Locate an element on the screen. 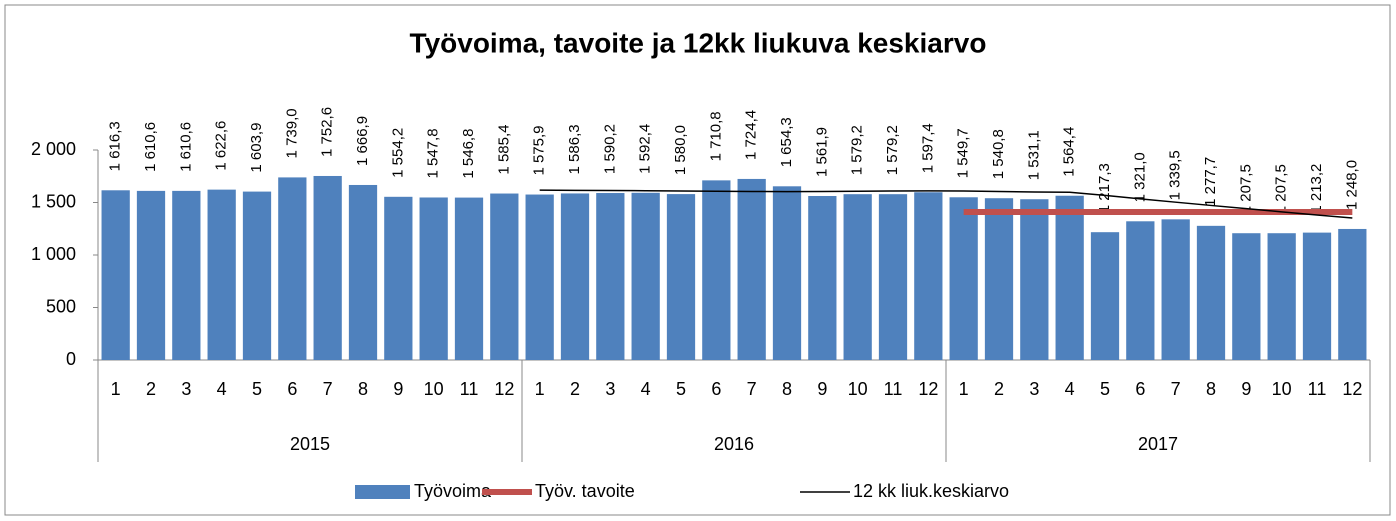 The width and height of the screenshot is (1396, 521). y-tick-label: 2 000 is located at coordinates (53, 149).